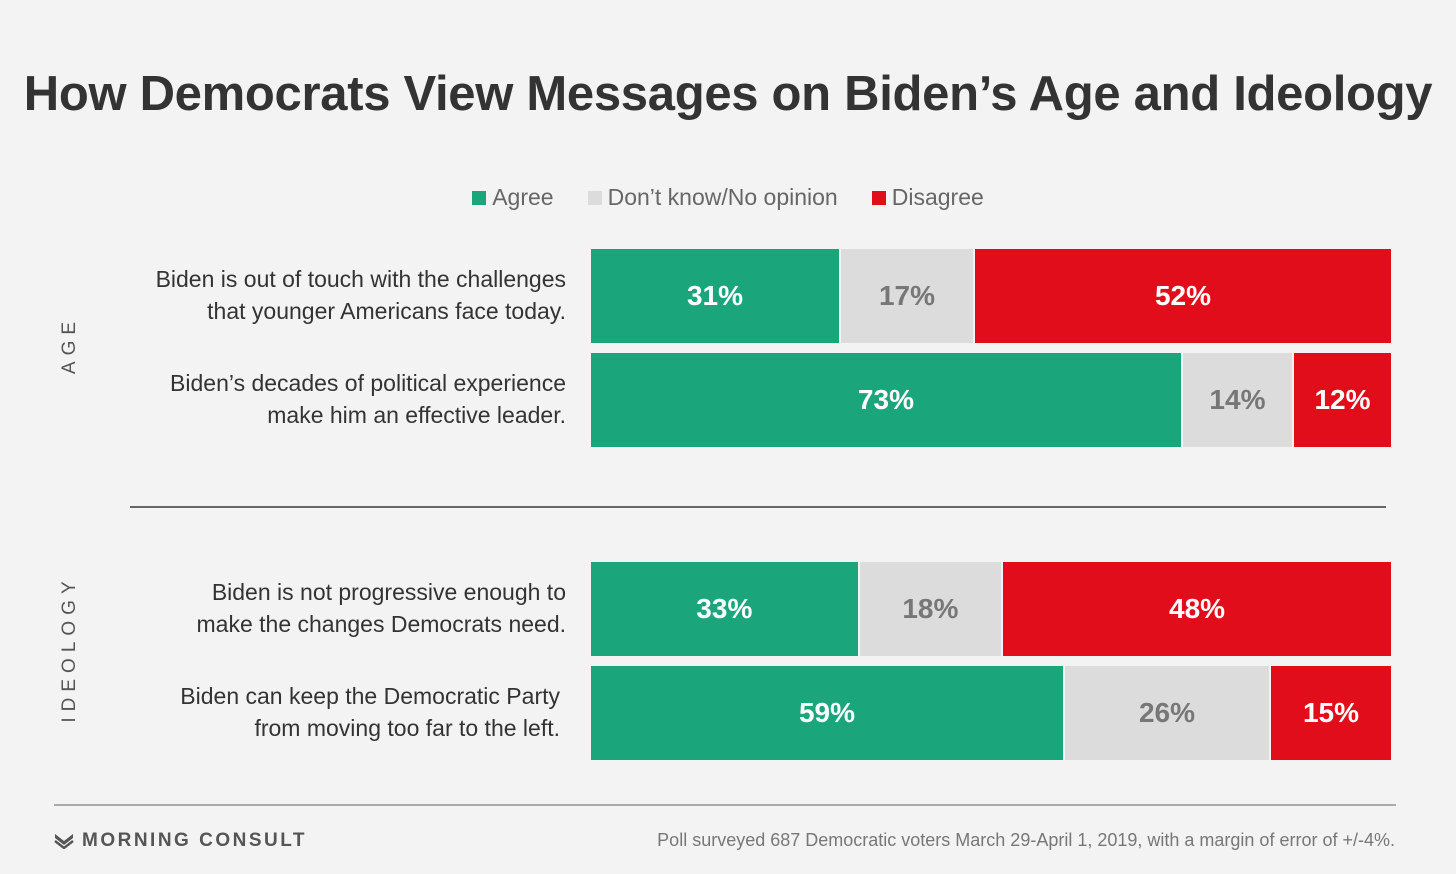  Describe the element at coordinates (886, 400) in the screenshot. I see `bar-segment-agree: 73%` at that location.